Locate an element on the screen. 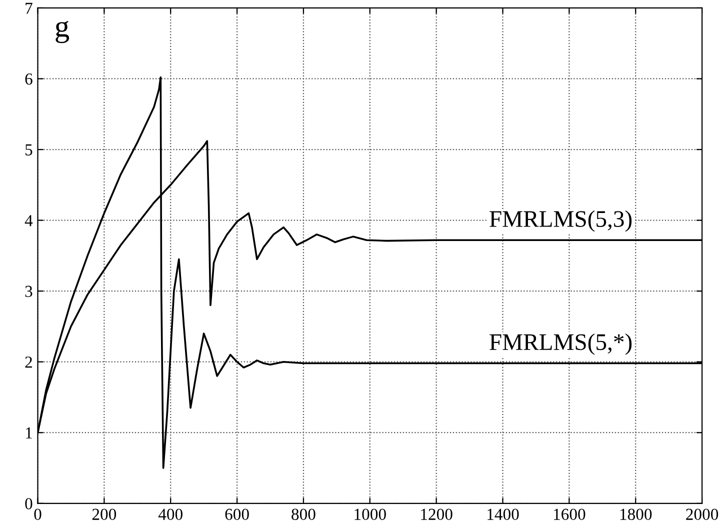  x-tick-label: 1000 is located at coordinates (370, 514).